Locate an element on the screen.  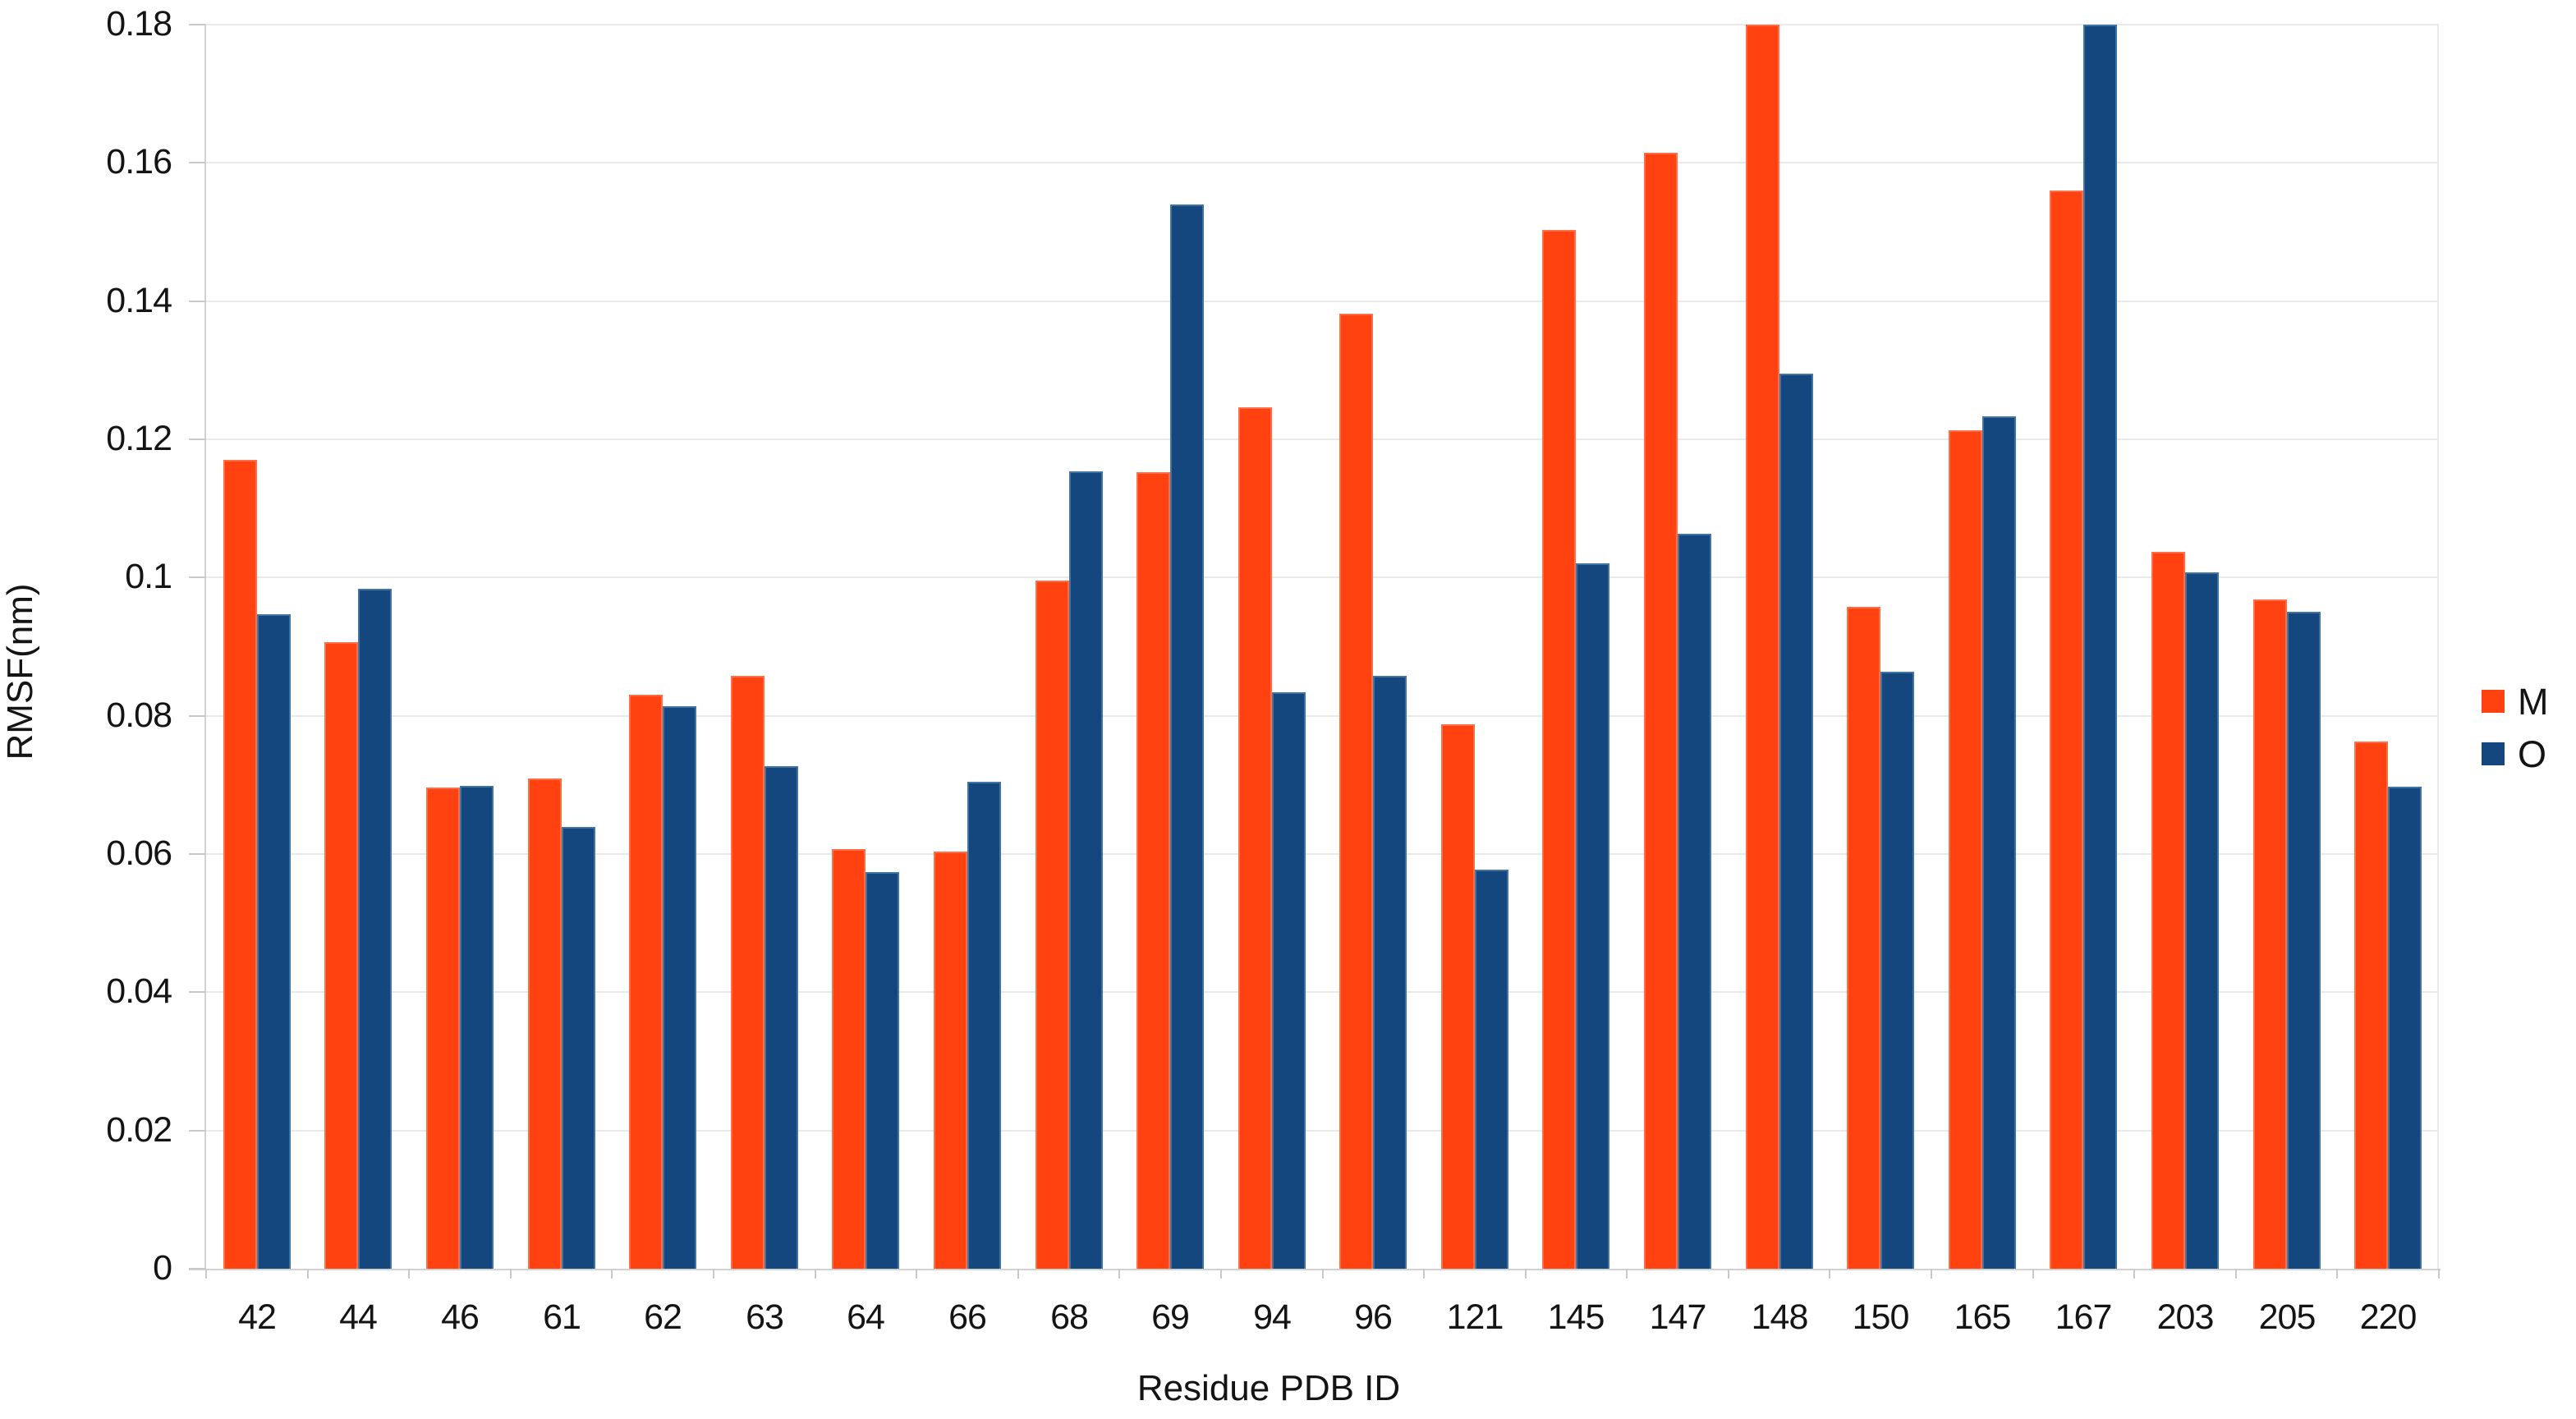
legend-label: M is located at coordinates (2533, 701).